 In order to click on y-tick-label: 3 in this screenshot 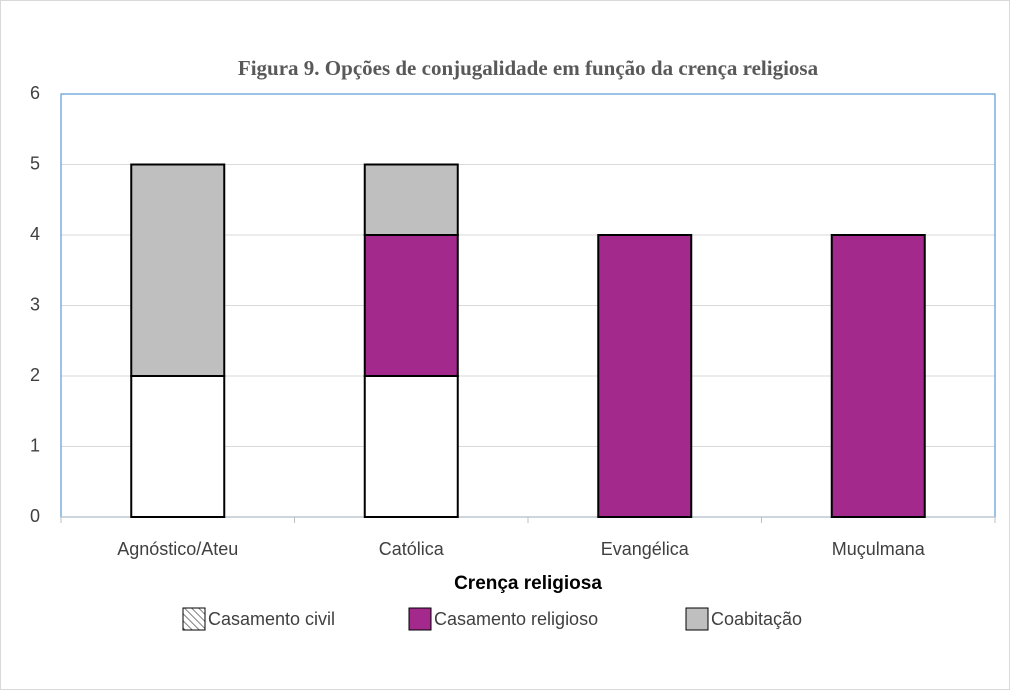, I will do `click(35, 304)`.